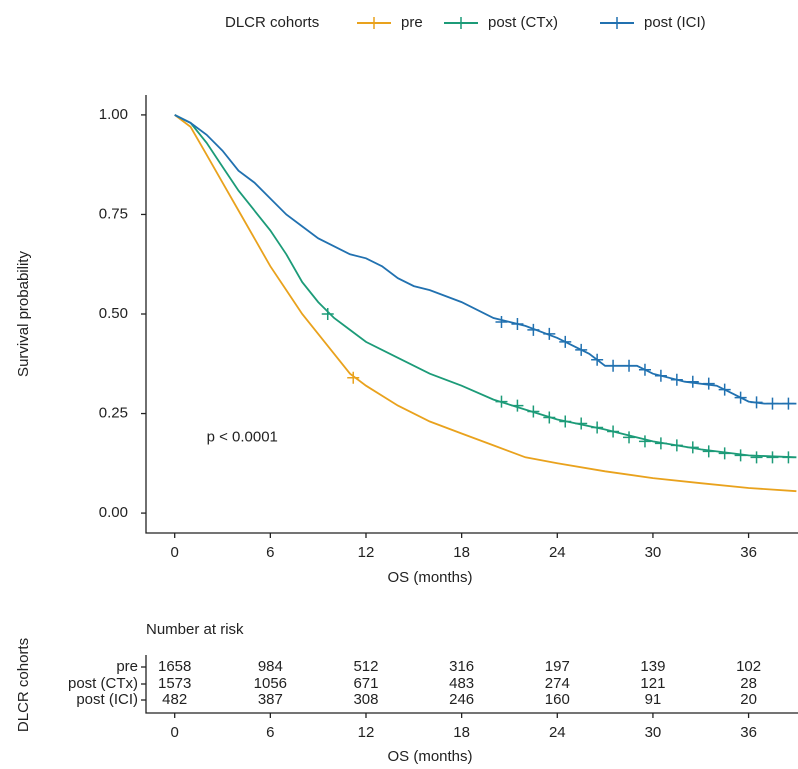  Describe the element at coordinates (195, 629) in the screenshot. I see `risk-table-title: Number at risk` at that location.